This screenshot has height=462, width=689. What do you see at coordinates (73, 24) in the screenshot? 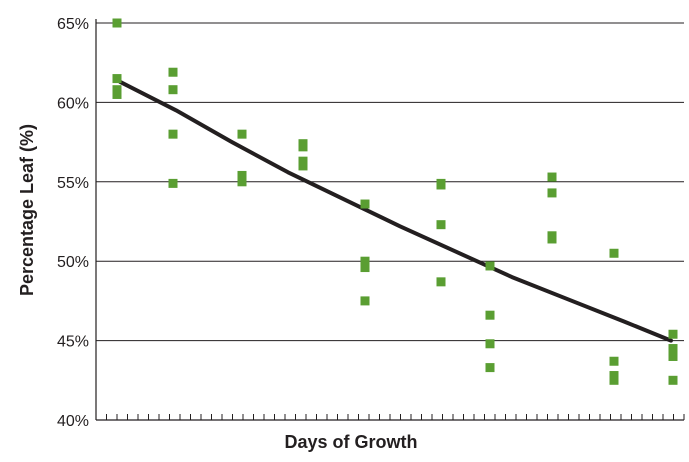
I see `y-tick-label-65: 65%` at bounding box center [73, 24].